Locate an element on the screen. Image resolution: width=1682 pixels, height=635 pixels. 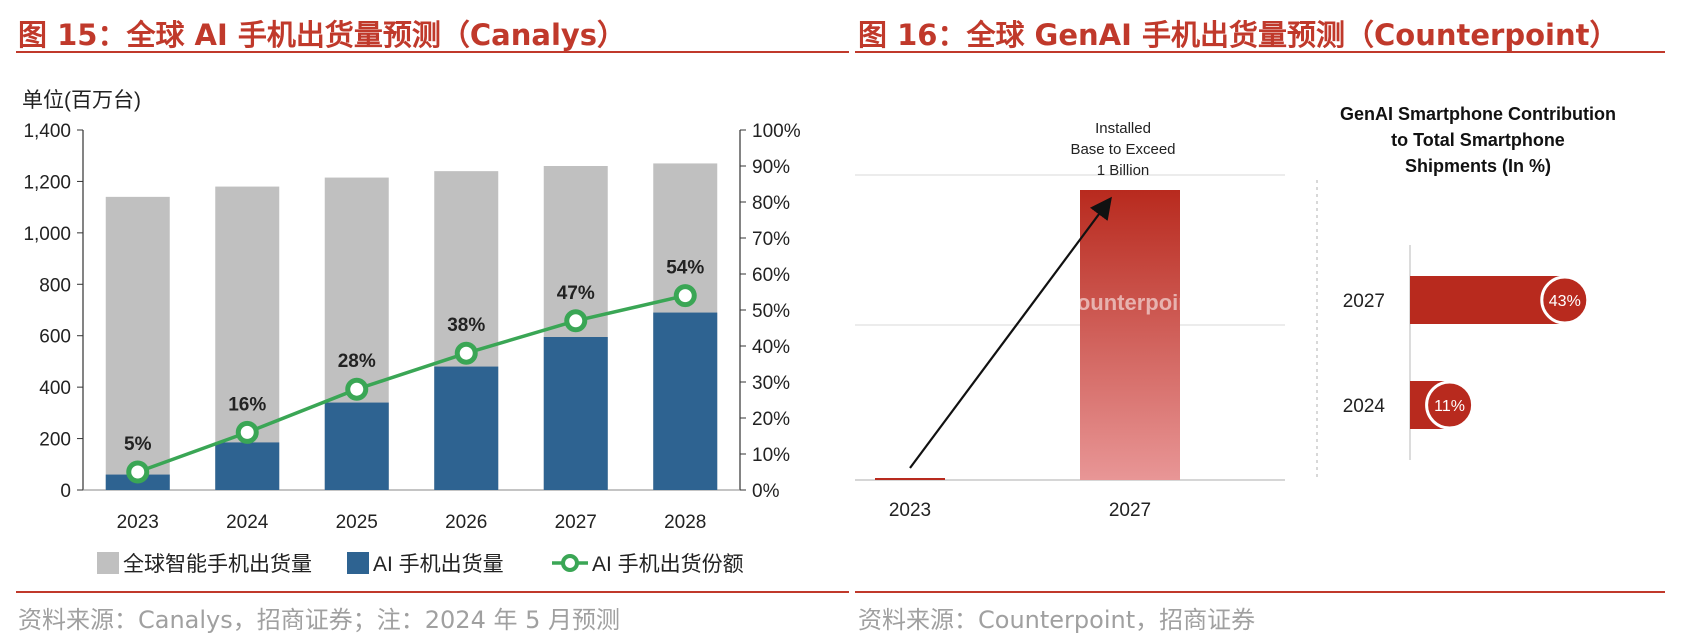
y2-tick-label: 10% is located at coordinates (771, 455).